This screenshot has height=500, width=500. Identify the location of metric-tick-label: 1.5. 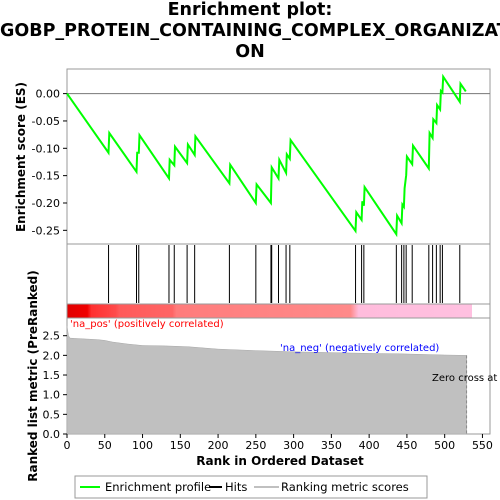
(52, 375).